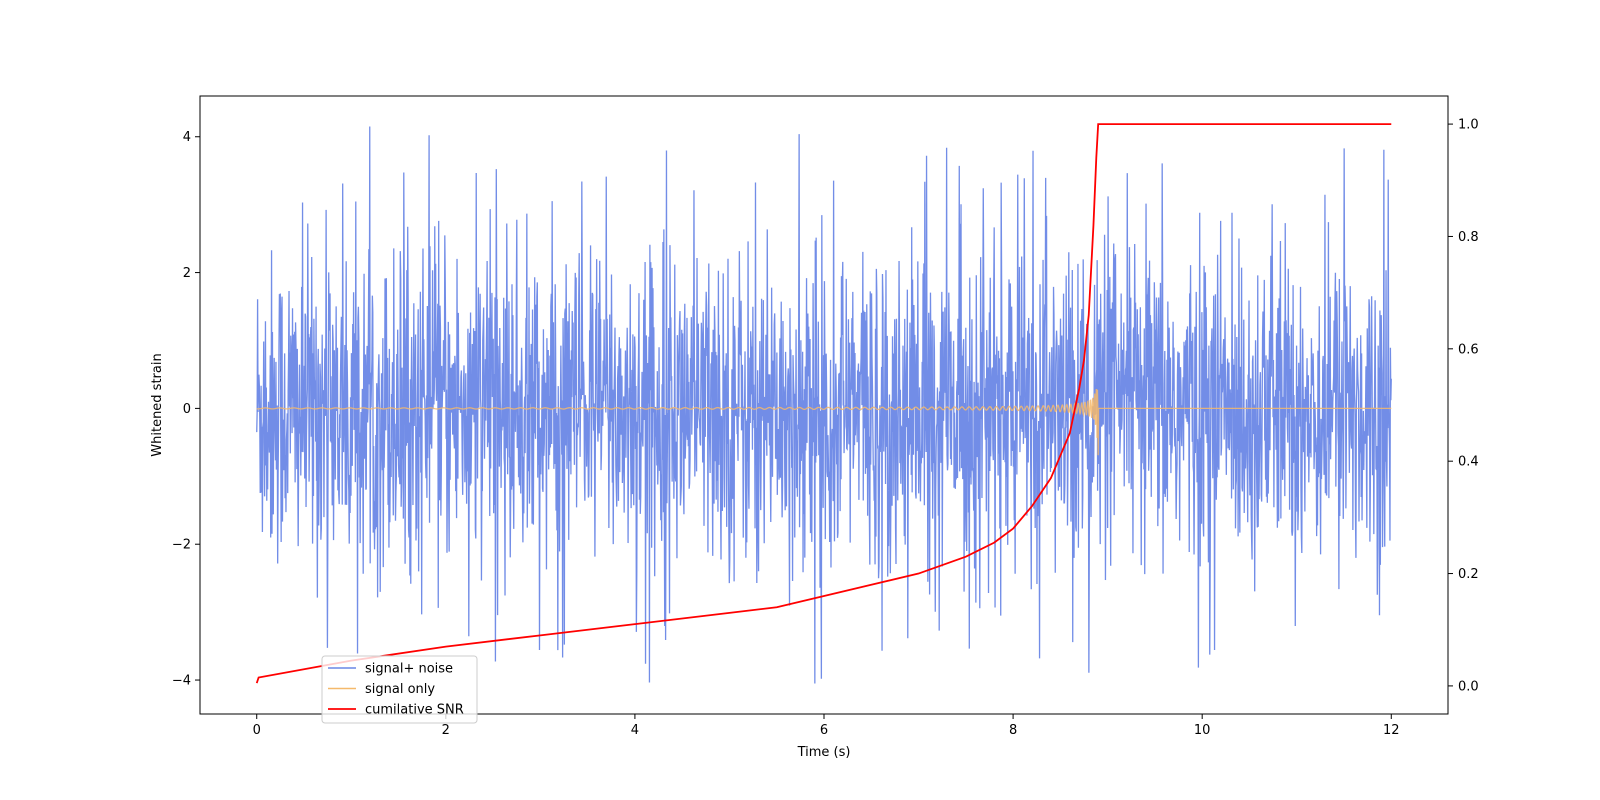  Describe the element at coordinates (446, 730) in the screenshot. I see `x-tick-label: 2` at that location.